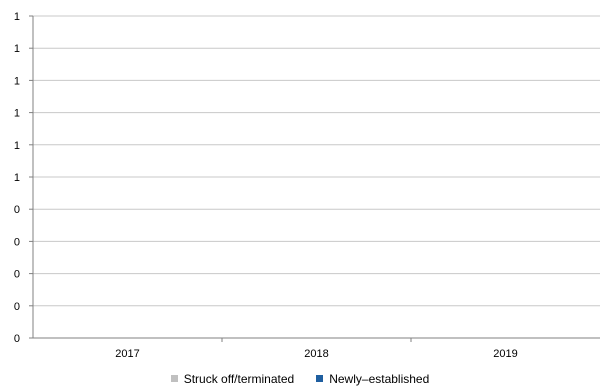  I want to click on legend-label-newly-established: Newly–established, so click(379, 378).